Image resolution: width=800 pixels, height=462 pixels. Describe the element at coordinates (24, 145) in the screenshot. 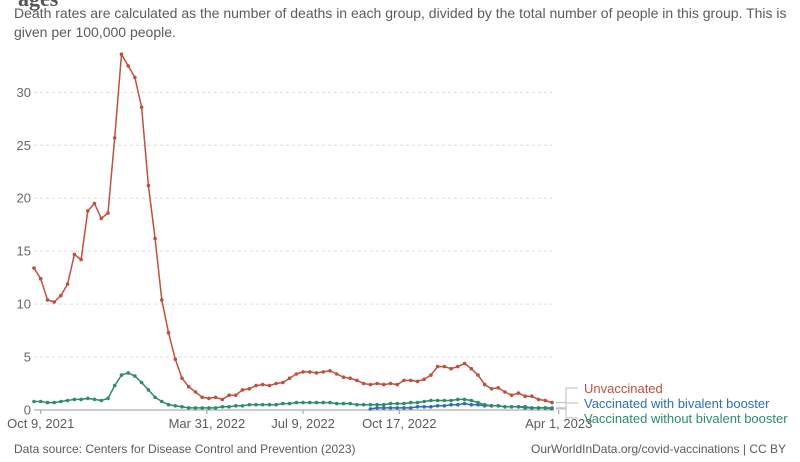

I see `y-tick-label: 25` at that location.